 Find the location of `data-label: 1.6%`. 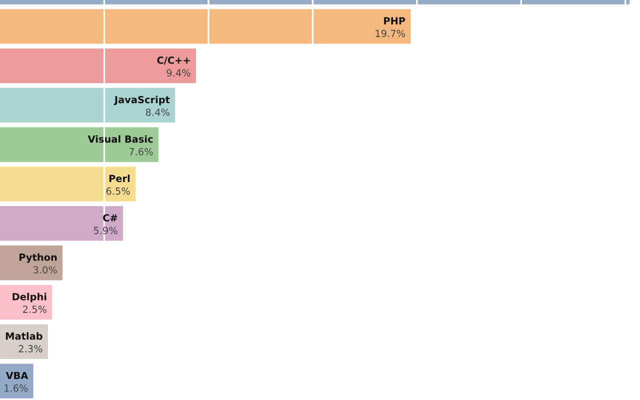

data-label: 1.6% is located at coordinates (16, 388).